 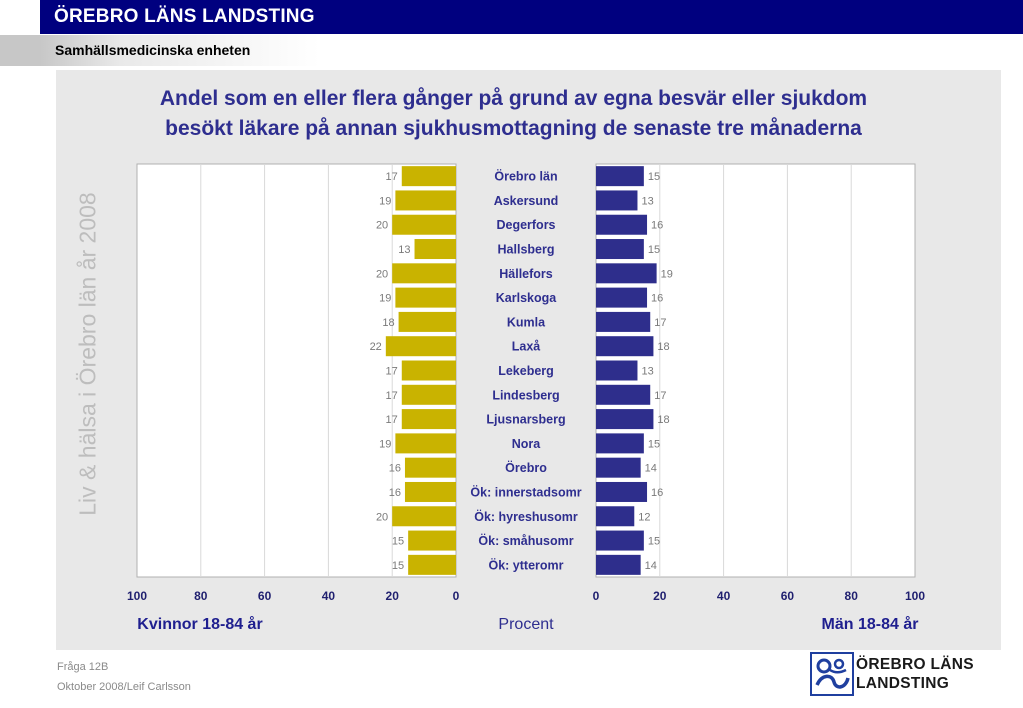 I want to click on subheader-bar: Samhällsmedicinska enheten, so click(x=511, y=50).